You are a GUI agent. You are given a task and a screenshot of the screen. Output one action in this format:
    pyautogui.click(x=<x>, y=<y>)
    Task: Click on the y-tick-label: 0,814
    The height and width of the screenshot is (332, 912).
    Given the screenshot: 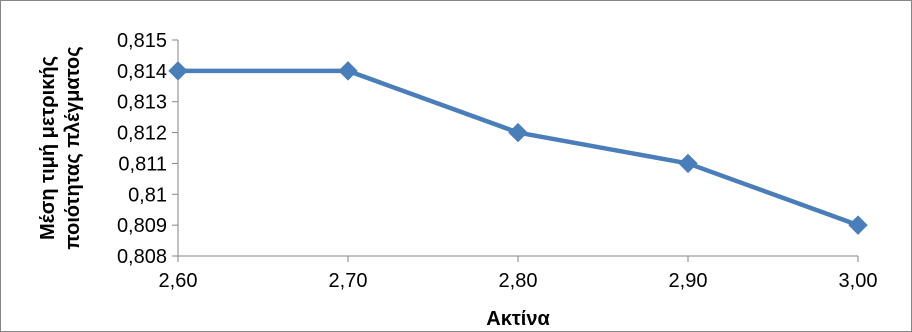 What is the action you would take?
    pyautogui.click(x=142, y=72)
    